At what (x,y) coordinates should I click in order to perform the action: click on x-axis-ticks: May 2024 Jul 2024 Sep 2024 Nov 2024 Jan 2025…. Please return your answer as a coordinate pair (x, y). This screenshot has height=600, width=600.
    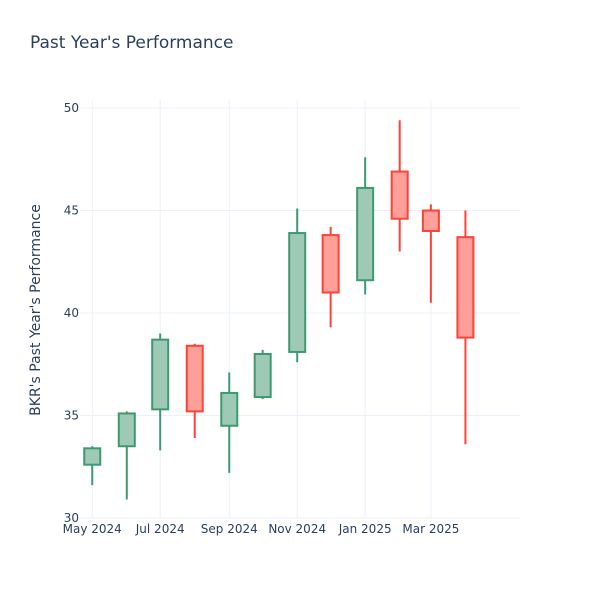
    Looking at the image, I should click on (261, 529).